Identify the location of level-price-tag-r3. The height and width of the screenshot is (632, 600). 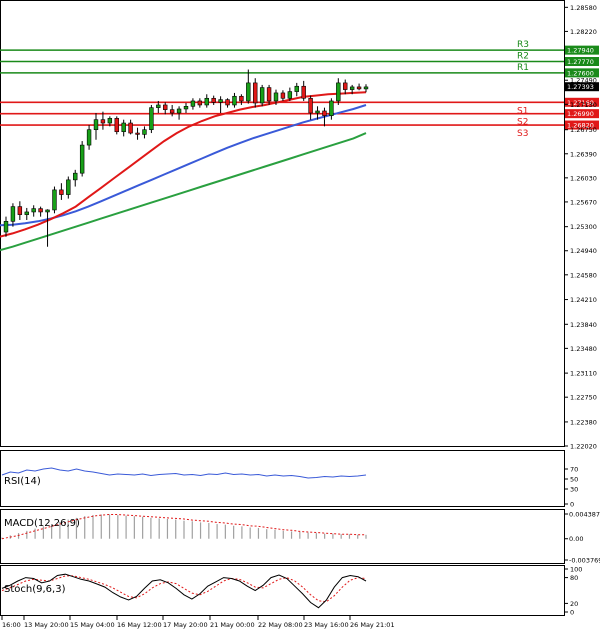
(582, 50).